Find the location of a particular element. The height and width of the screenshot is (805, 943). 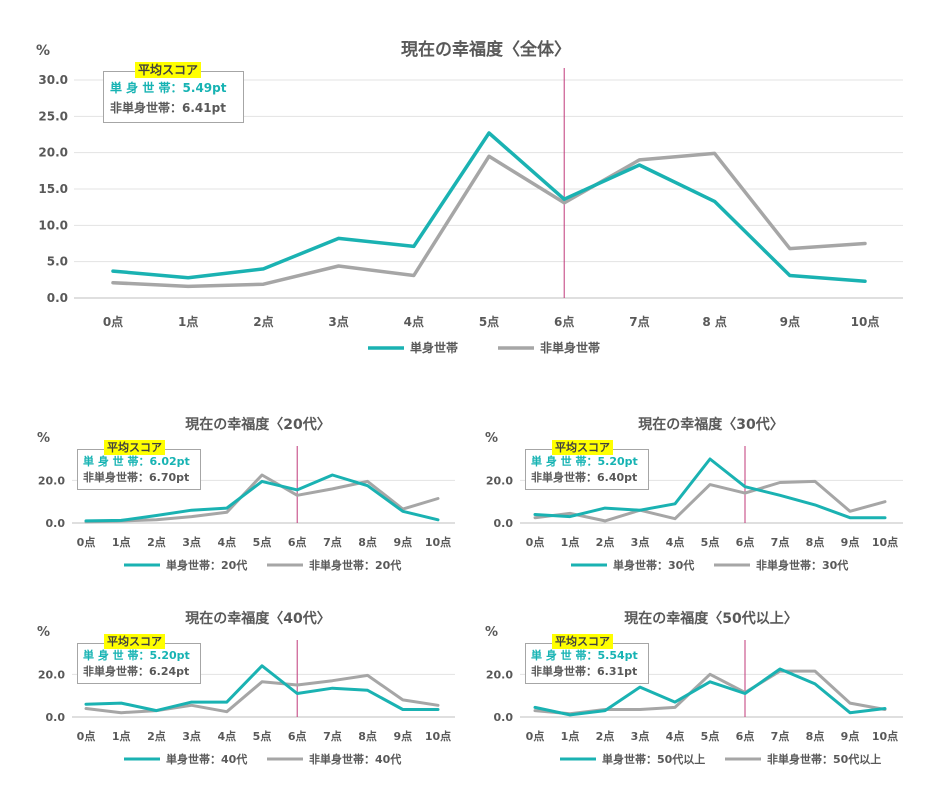

y-tick-label: 15.0 is located at coordinates (53, 189).